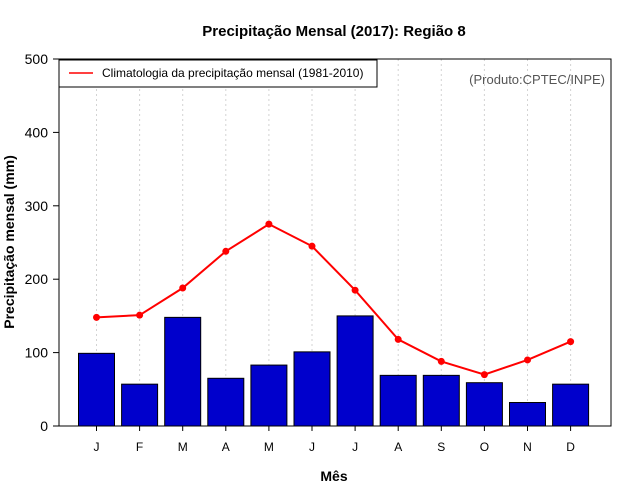 This screenshot has width=640, height=500. Describe the element at coordinates (527, 447) in the screenshot. I see `x-tick-label: N` at that location.